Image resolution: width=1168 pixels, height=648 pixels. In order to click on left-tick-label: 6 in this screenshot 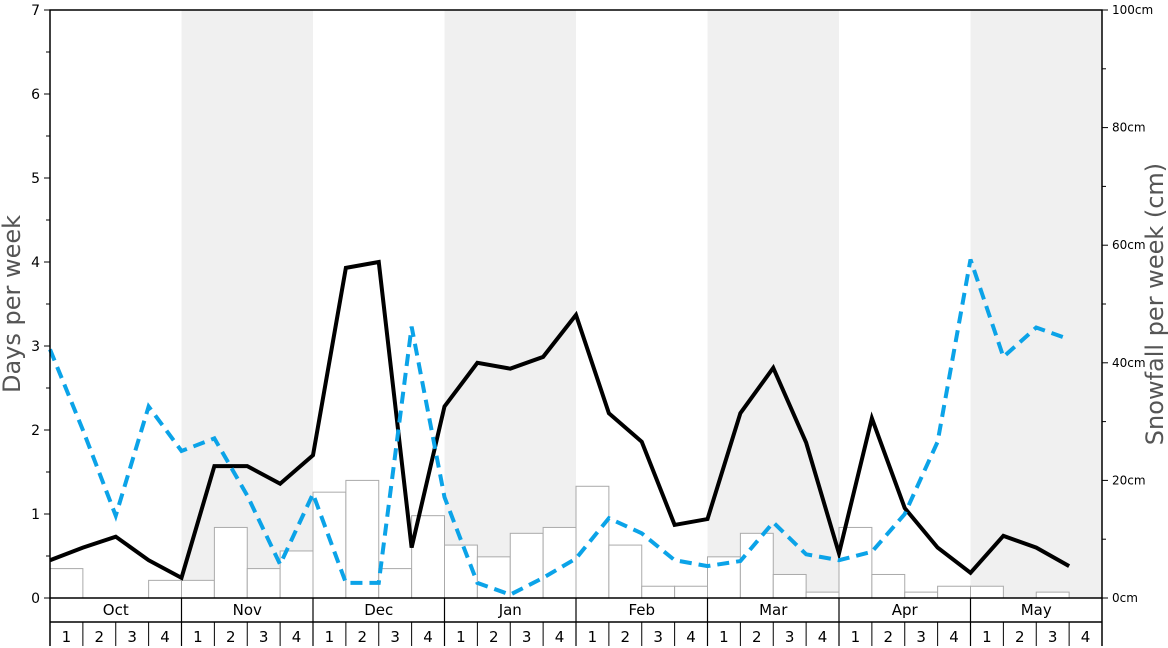, I will do `click(35, 95)`.